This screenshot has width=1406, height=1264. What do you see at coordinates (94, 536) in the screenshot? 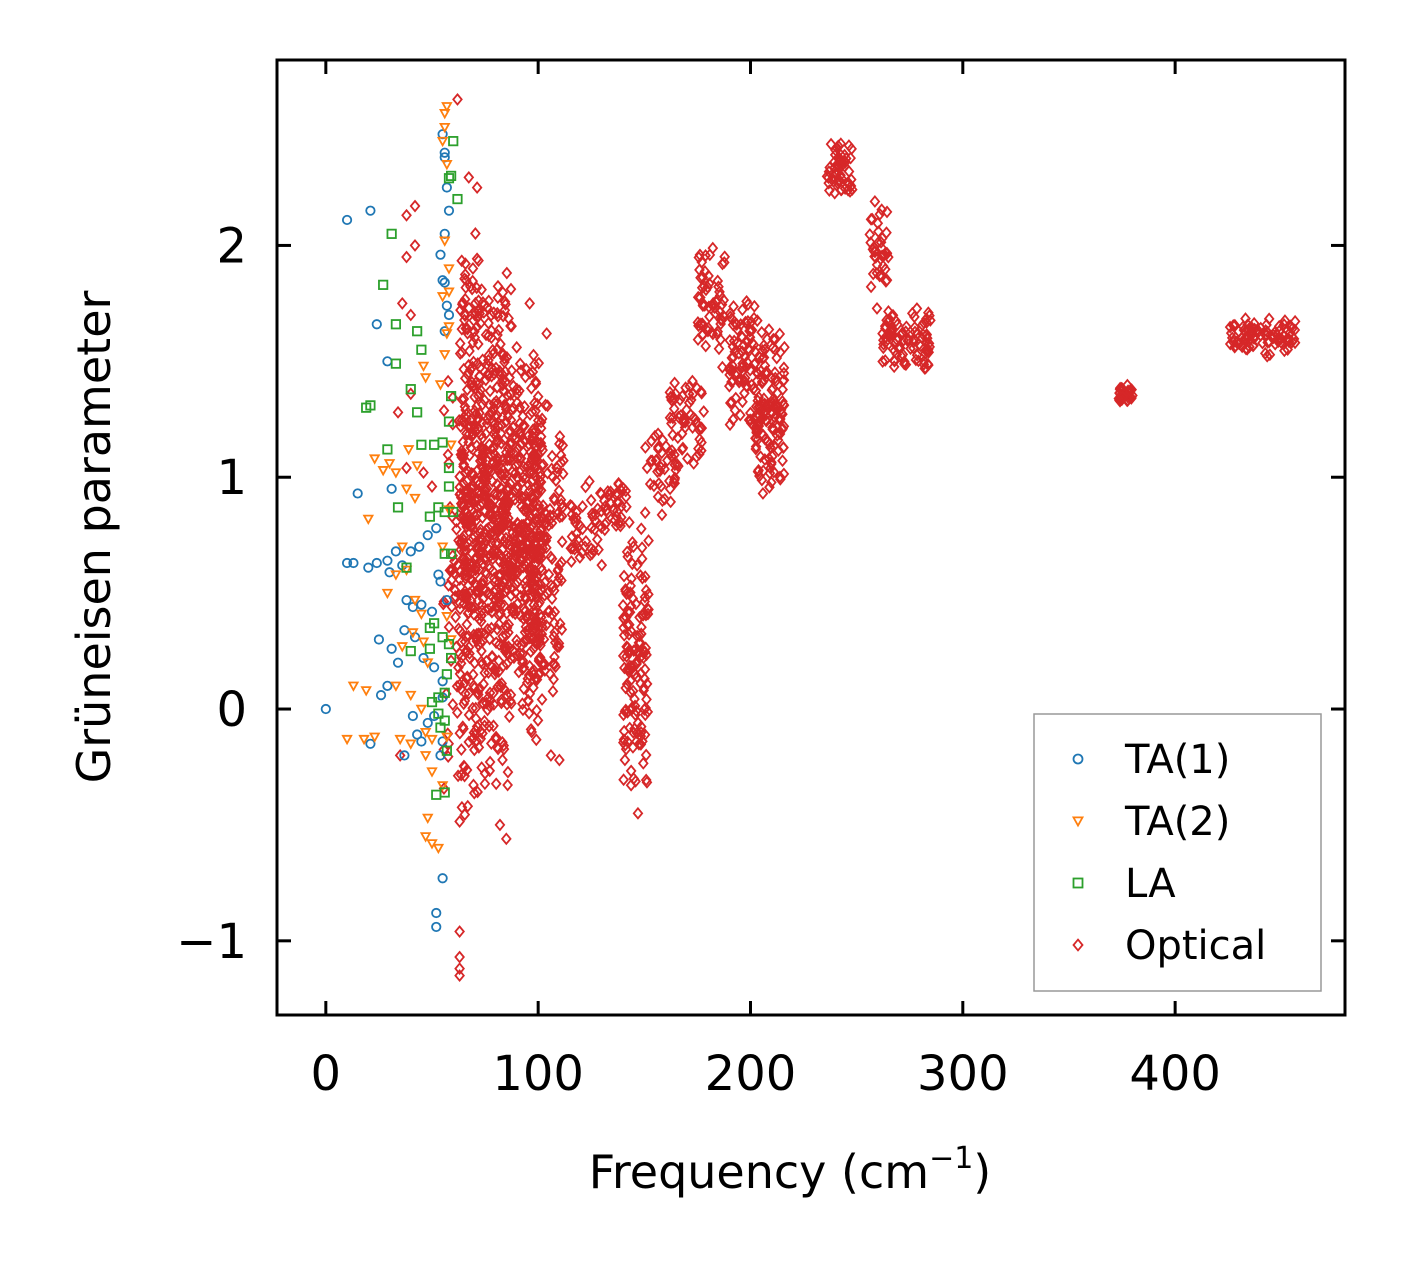
I see `y-axis-title: Grüneisen parameter` at bounding box center [94, 536].